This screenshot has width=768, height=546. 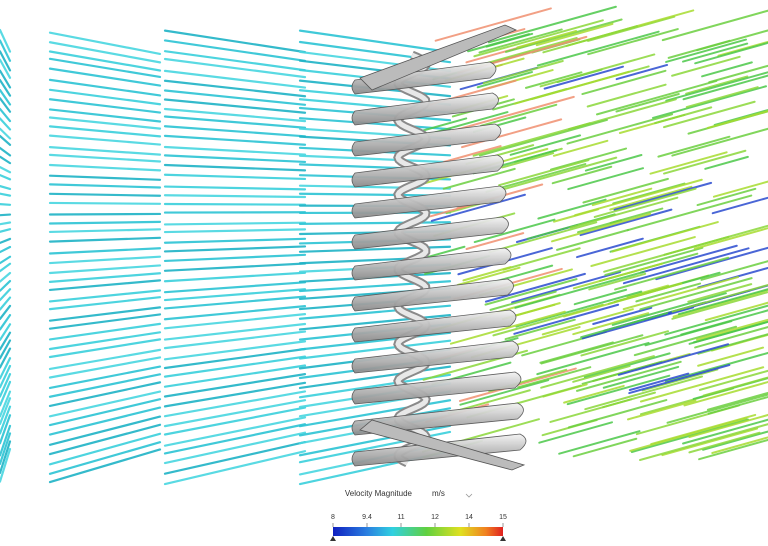 I want to click on legend-unit: m/s, so click(x=438, y=493).